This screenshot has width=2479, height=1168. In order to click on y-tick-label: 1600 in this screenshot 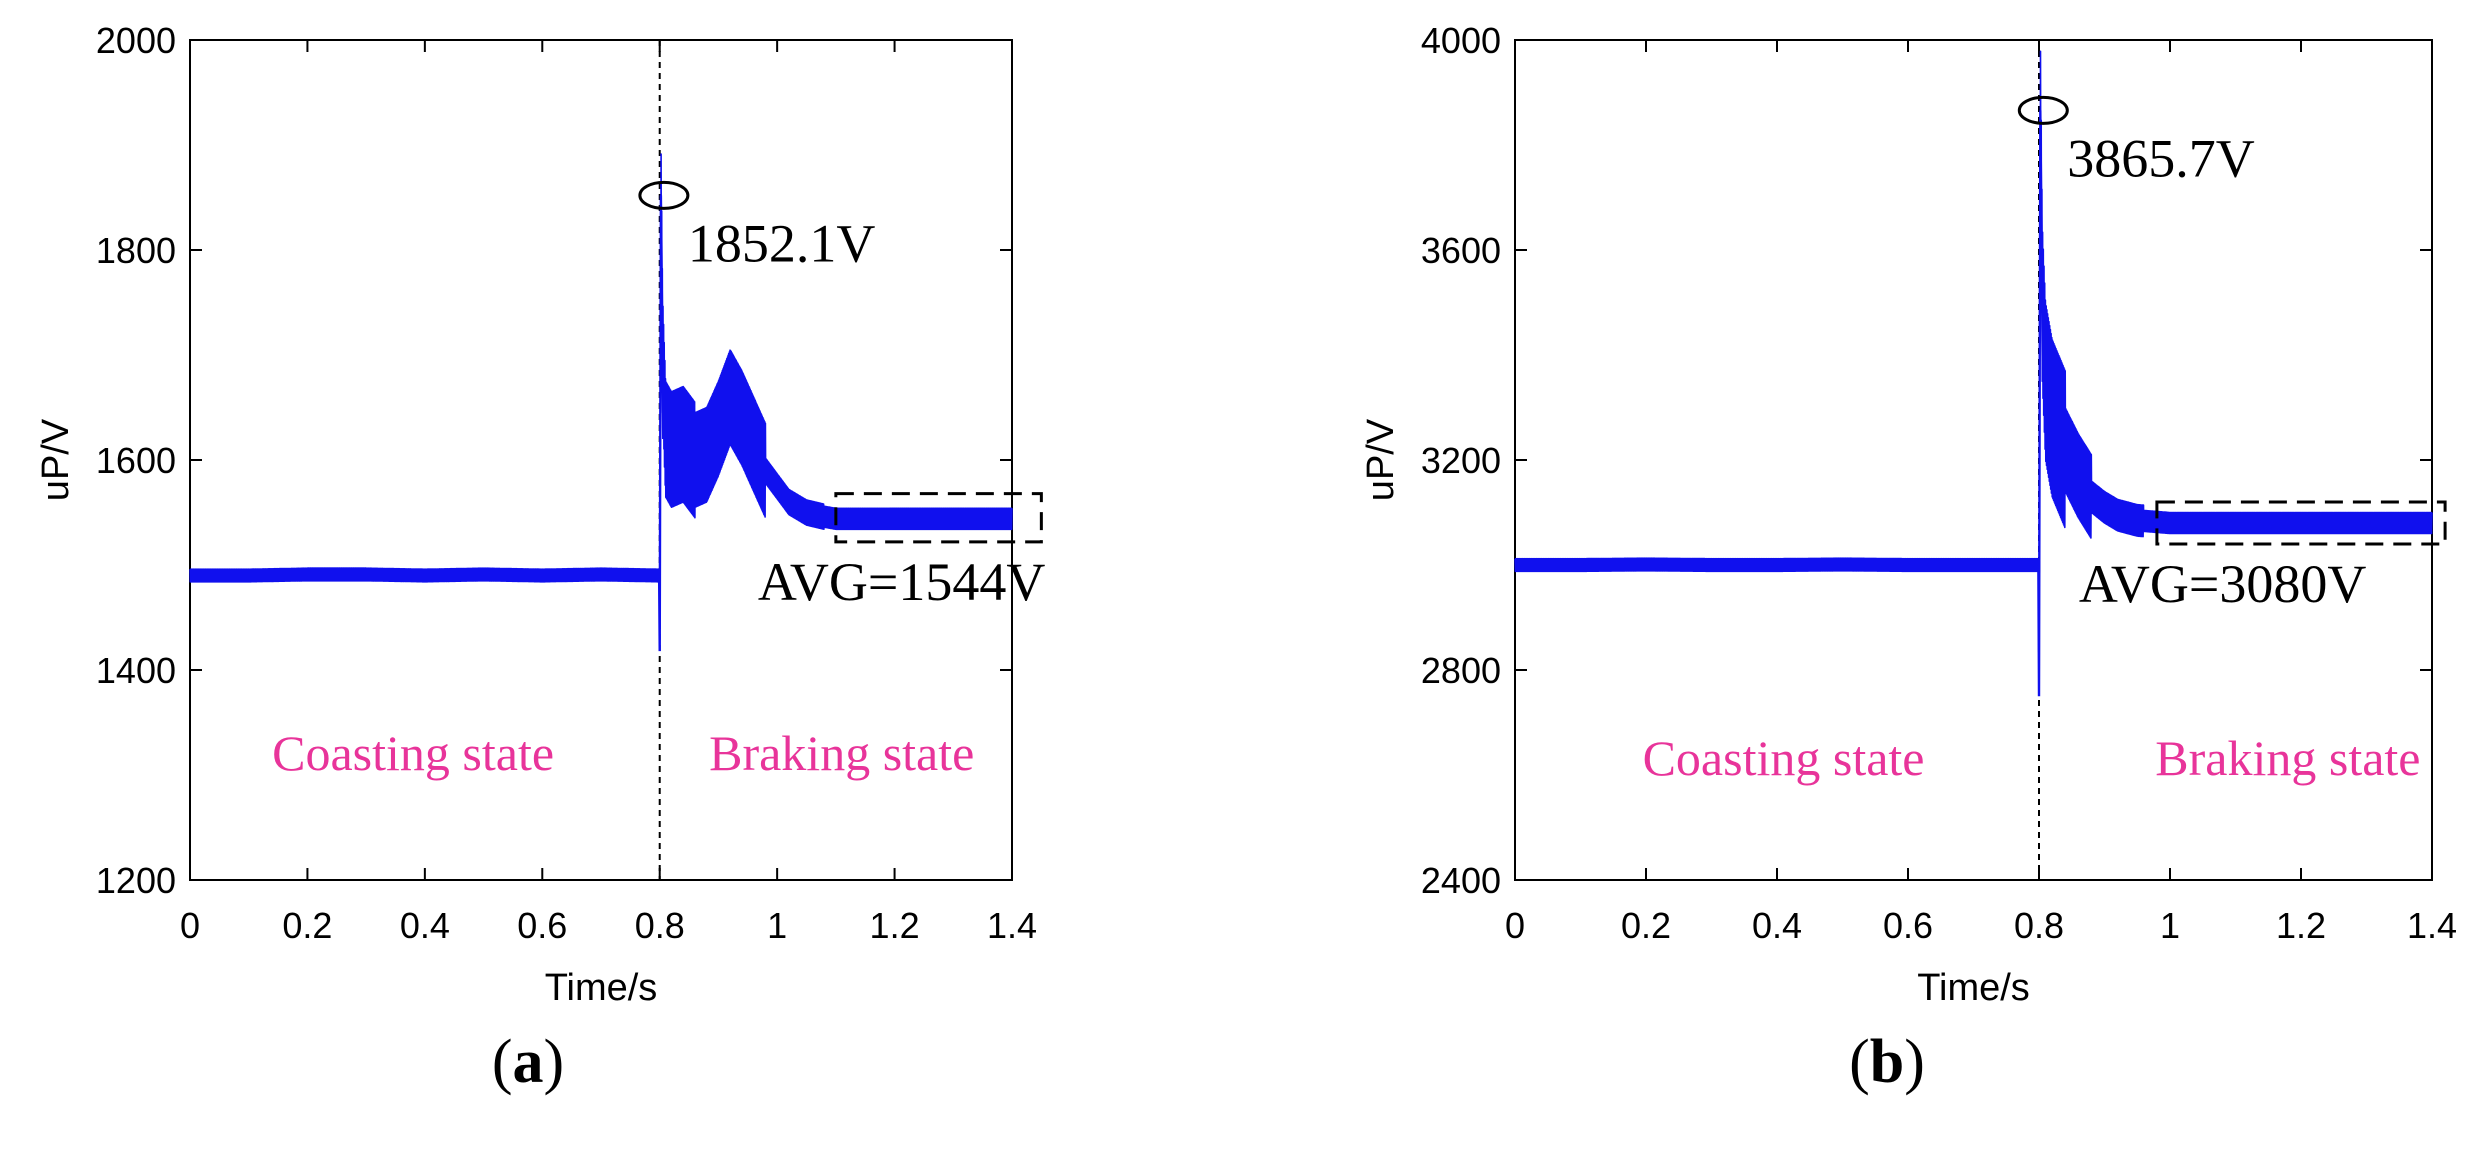, I will do `click(136, 460)`.